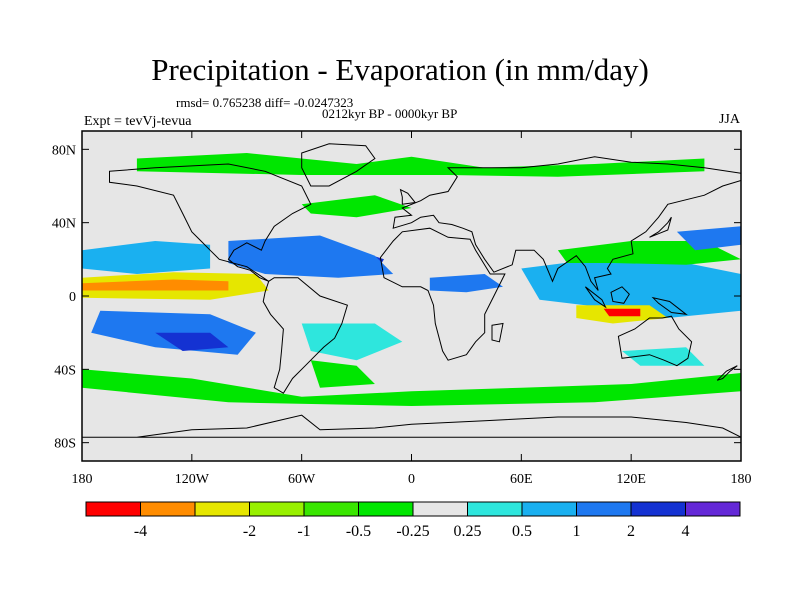 This screenshot has height=600, width=800. What do you see at coordinates (352, 342) in the screenshot?
I see `region-sh-atlantic-cyan` at bounding box center [352, 342].